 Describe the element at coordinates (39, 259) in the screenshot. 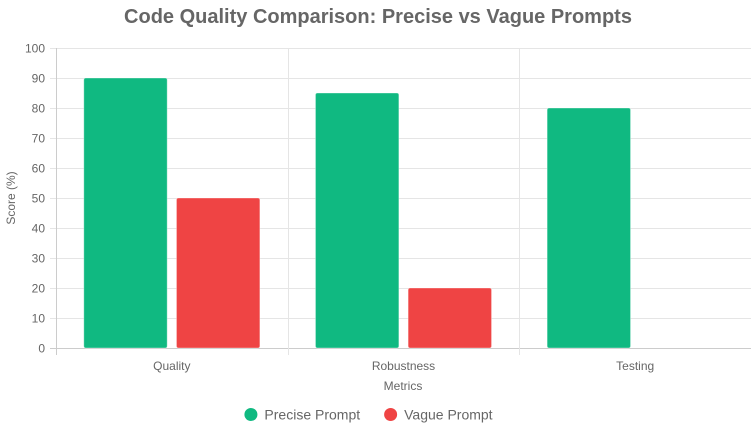

I see `y-tick-label: 30` at that location.